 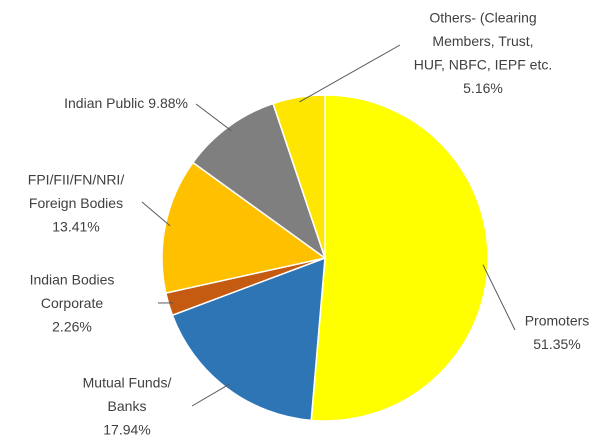 What do you see at coordinates (168, 103) in the screenshot?
I see `value-label: 9.88%` at bounding box center [168, 103].